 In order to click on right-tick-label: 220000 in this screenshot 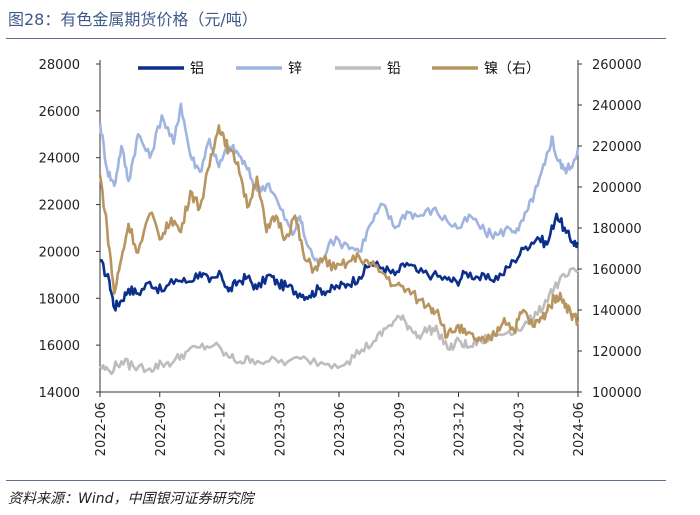, I will do `click(617, 147)`.